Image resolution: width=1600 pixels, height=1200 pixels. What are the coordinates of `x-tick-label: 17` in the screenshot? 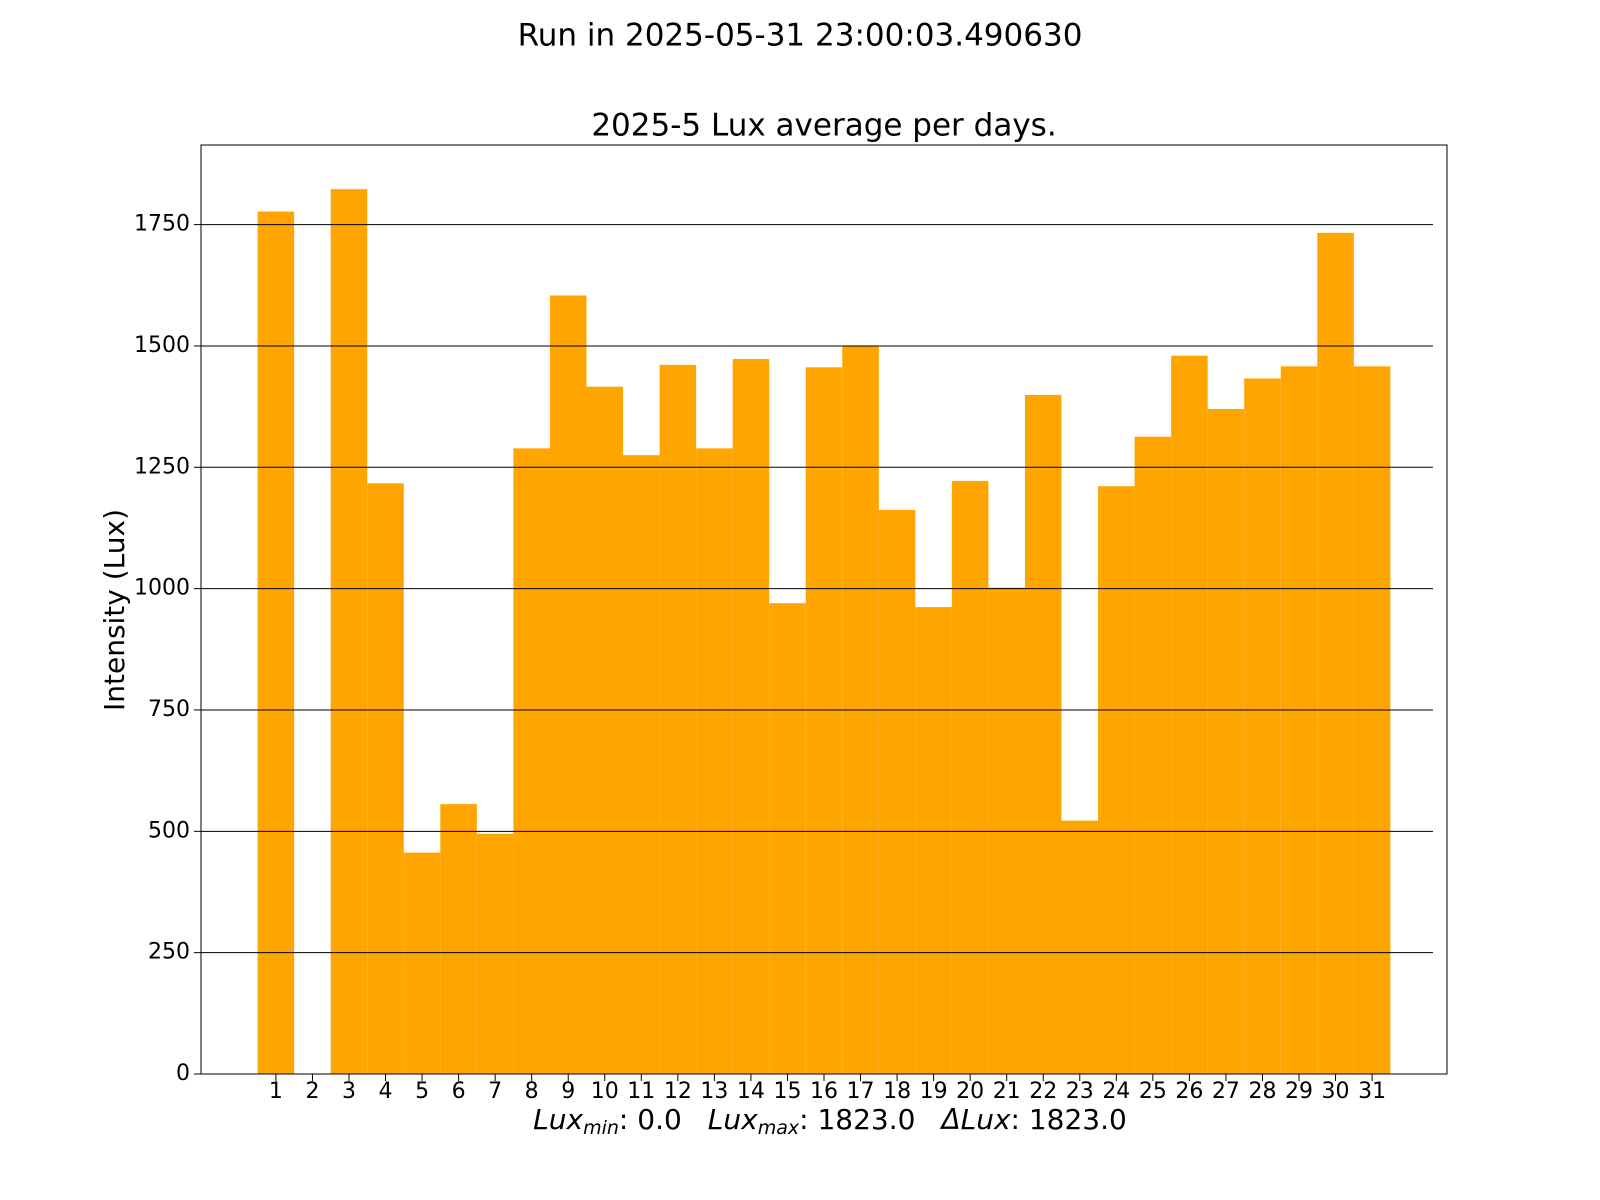 It's located at (861, 1091).